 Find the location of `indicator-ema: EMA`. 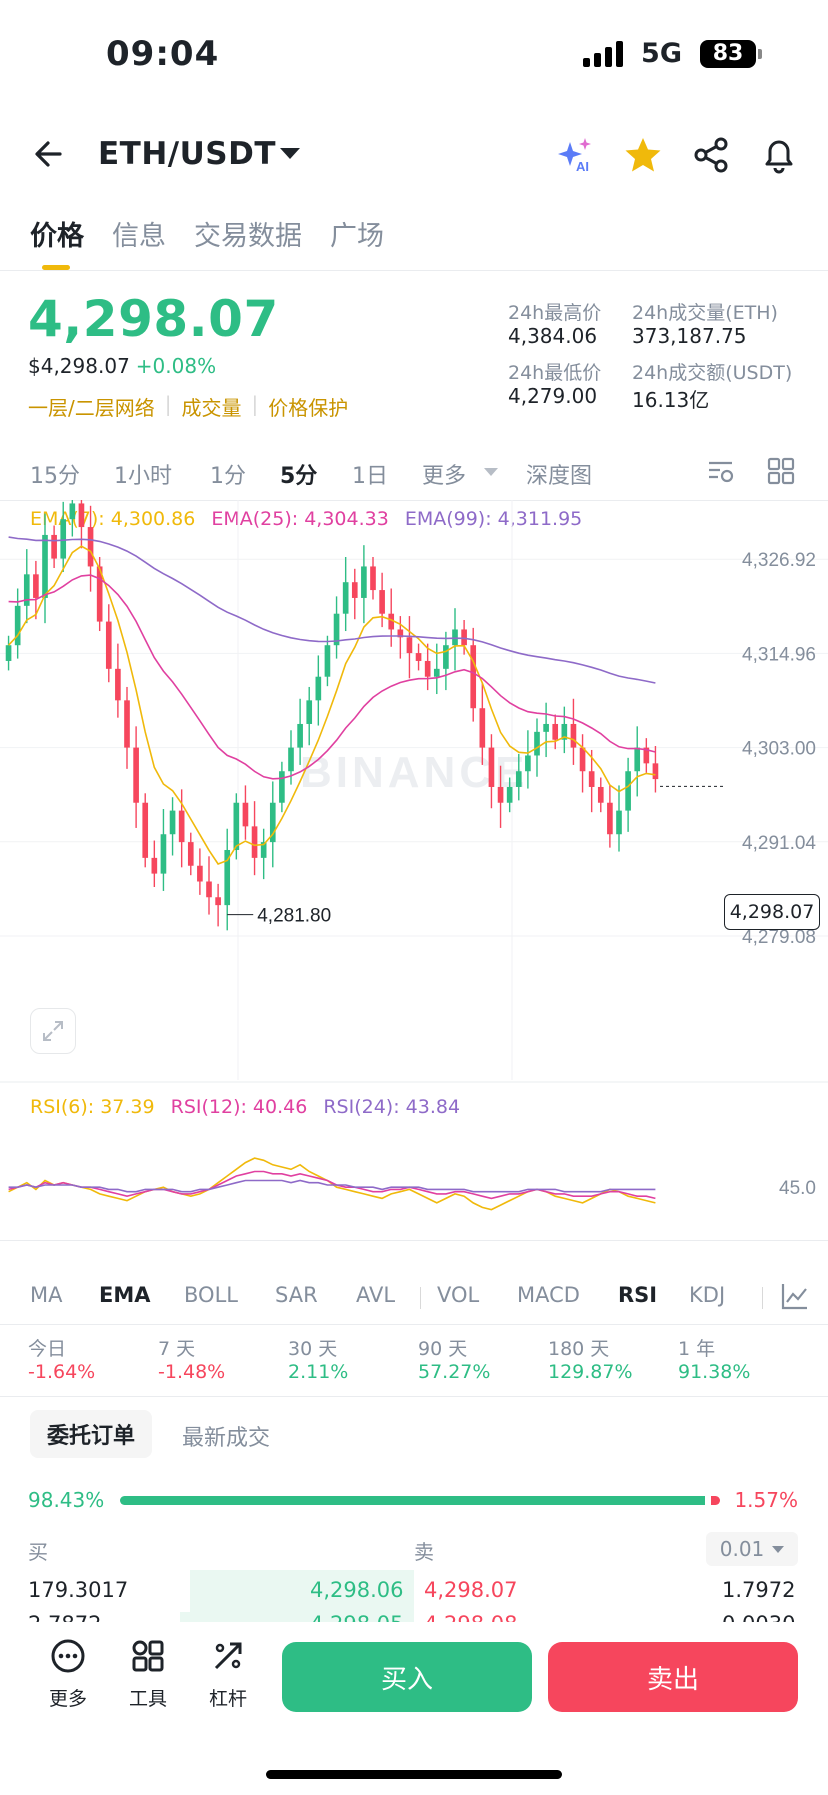

indicator-ema: EMA is located at coordinates (125, 1295).